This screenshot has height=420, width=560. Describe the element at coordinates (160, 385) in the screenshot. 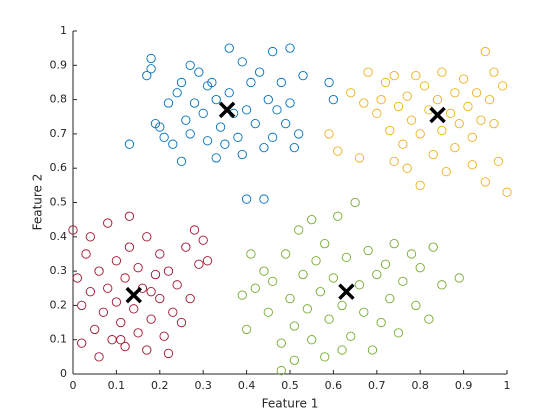

I see `x-tick-label: 0.2` at that location.